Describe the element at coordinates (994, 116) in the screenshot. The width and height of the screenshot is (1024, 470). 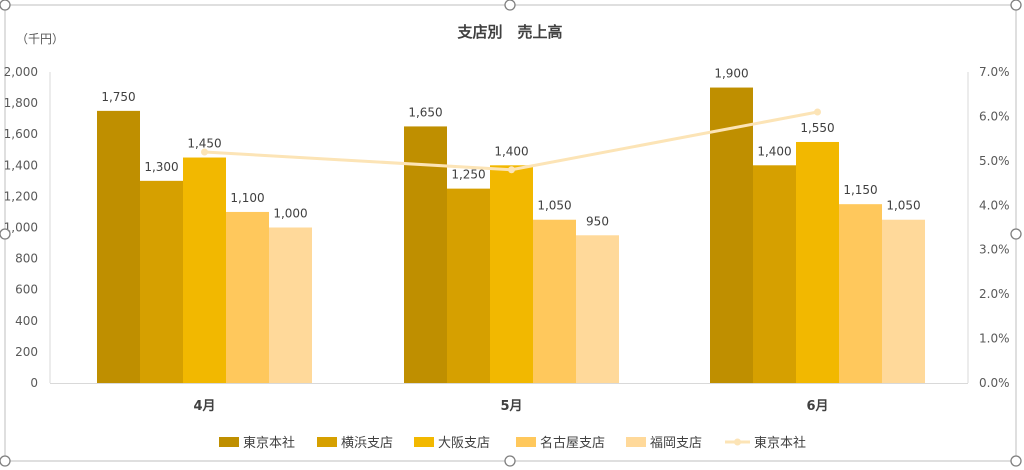
I see `y2-tick-label: 6.0%` at that location.